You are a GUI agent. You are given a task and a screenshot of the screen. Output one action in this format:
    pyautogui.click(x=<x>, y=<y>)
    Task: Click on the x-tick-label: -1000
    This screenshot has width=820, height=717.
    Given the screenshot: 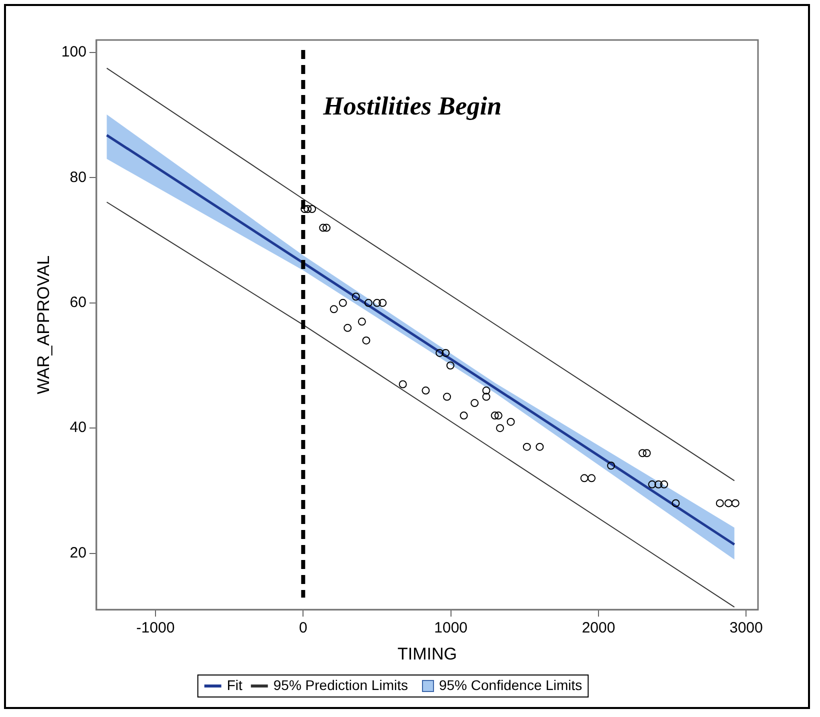 What is the action you would take?
    pyautogui.click(x=155, y=628)
    